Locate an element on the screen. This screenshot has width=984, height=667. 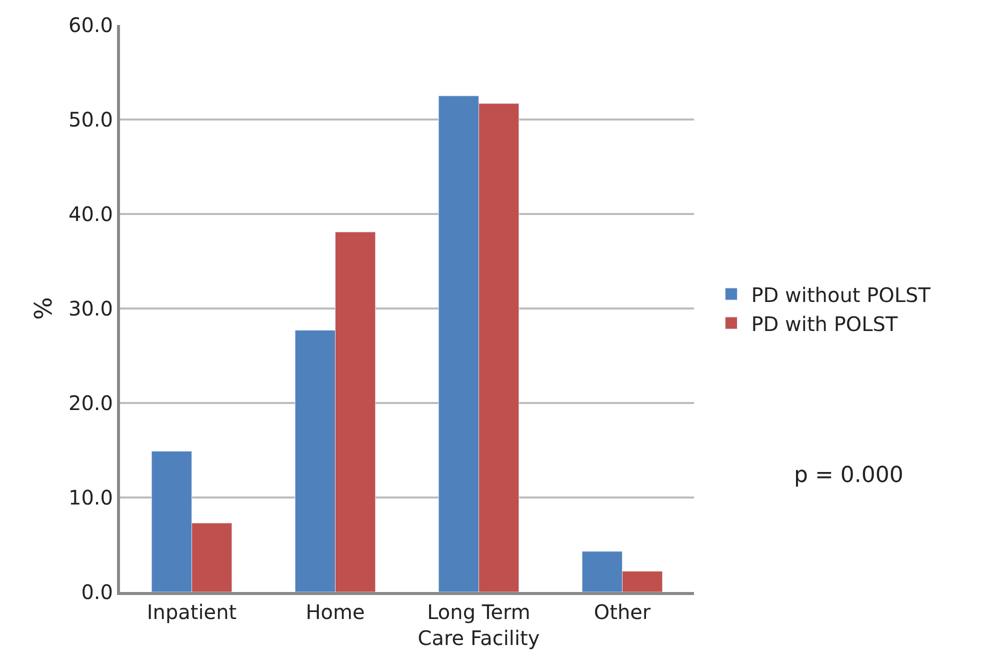
y-tick-label: 20.0 is located at coordinates (90, 403).